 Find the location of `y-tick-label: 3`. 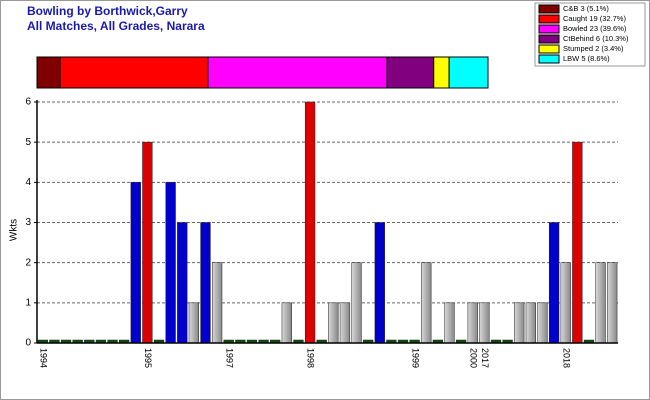

y-tick-label: 3 is located at coordinates (28, 222).